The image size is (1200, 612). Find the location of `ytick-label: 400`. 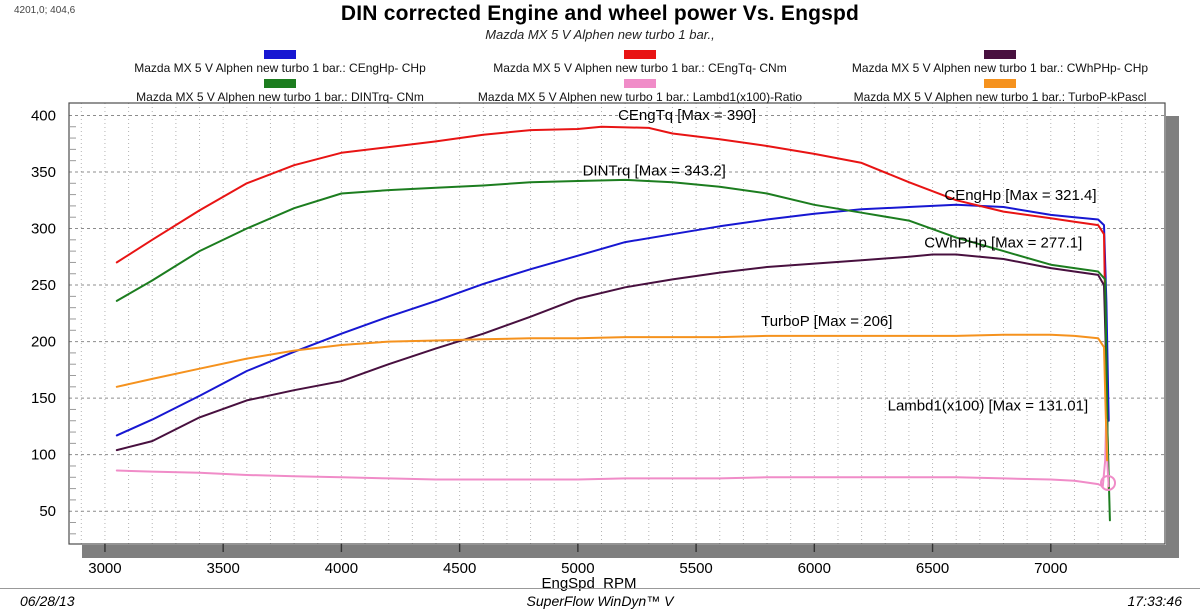

ytick-label: 400 is located at coordinates (43, 115).